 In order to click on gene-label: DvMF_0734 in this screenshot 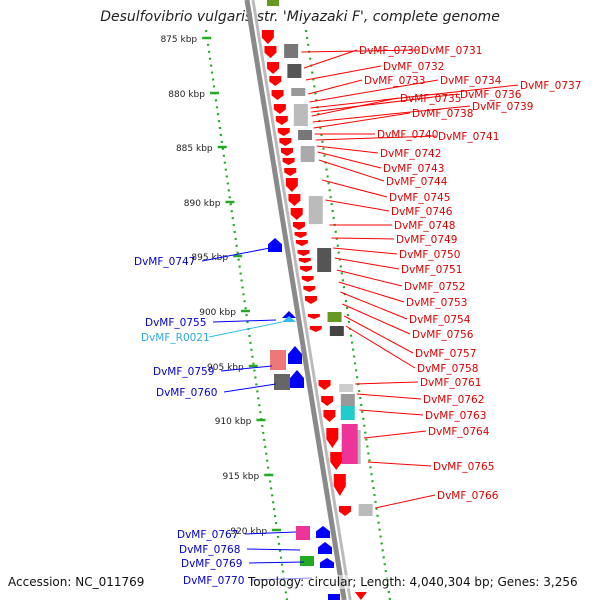, I will do `click(471, 81)`.